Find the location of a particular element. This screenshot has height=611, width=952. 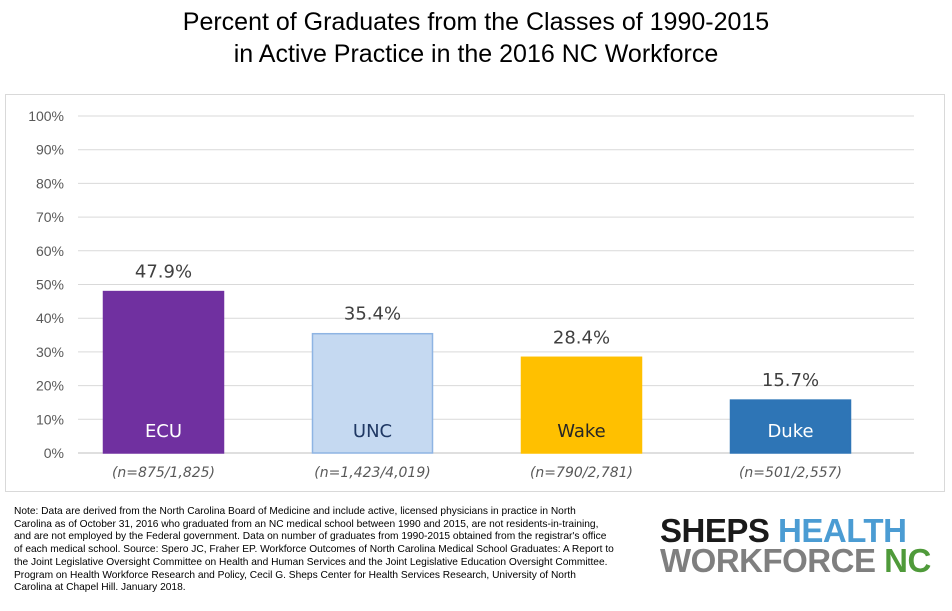

y-tick-label: 30% is located at coordinates (50, 352).